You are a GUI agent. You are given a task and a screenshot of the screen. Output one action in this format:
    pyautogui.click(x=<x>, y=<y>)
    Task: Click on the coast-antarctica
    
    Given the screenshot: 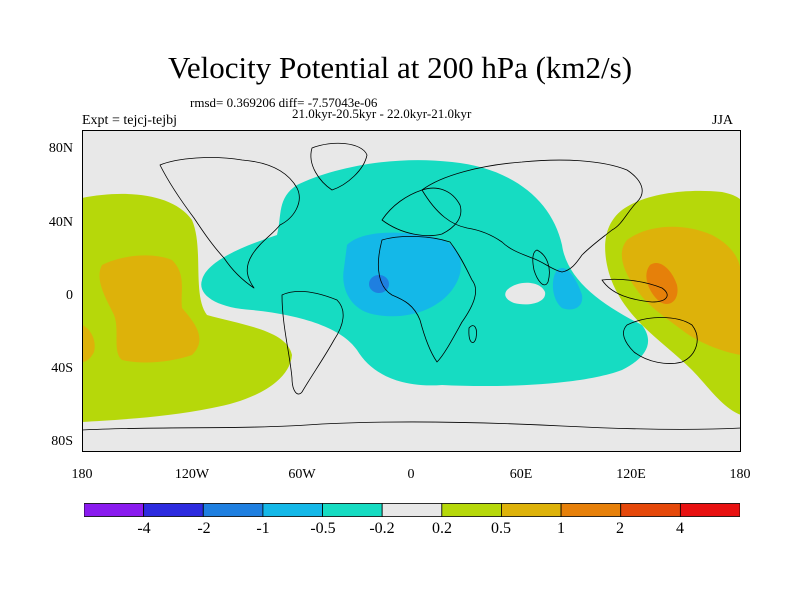 What is the action you would take?
    pyautogui.click(x=411, y=426)
    